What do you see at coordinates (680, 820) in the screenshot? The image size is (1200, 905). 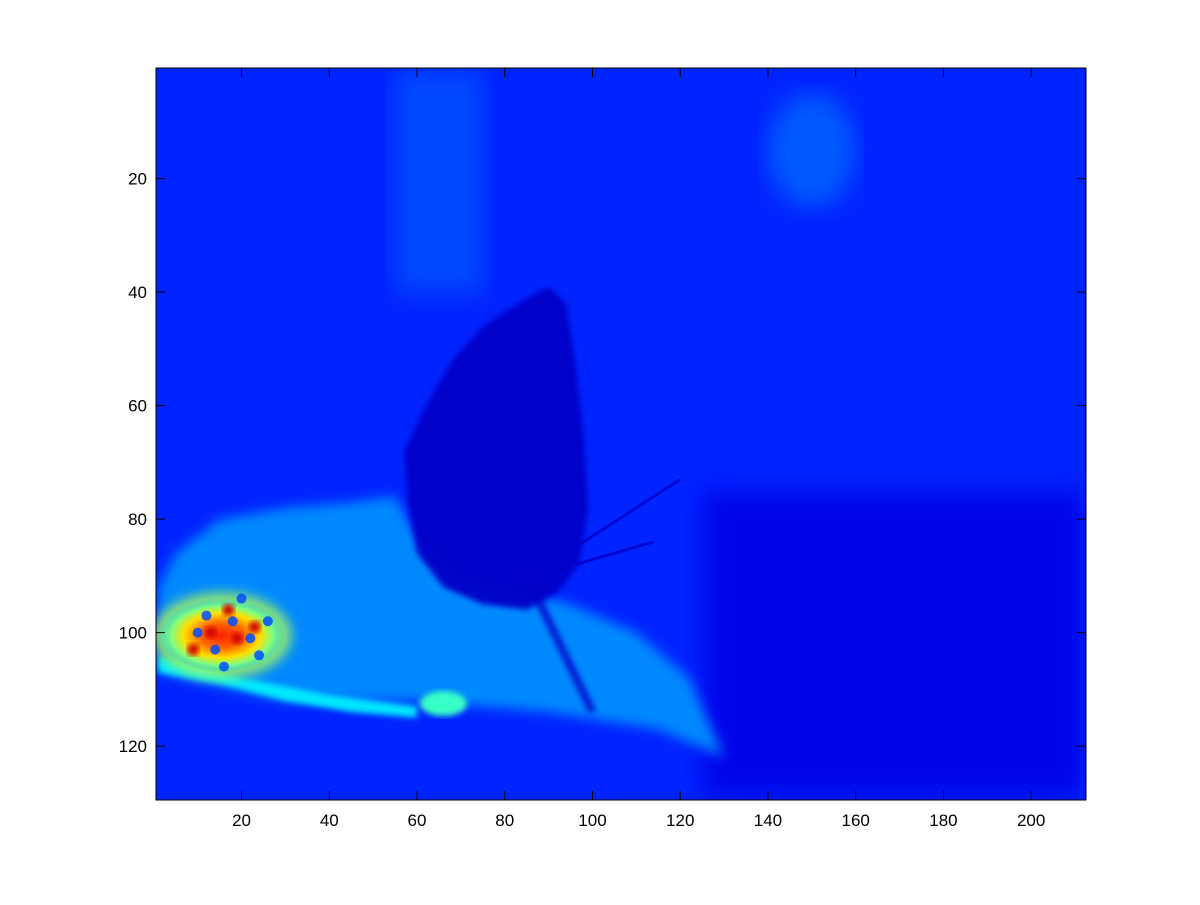 I see `x-tick-label: 120` at bounding box center [680, 820].